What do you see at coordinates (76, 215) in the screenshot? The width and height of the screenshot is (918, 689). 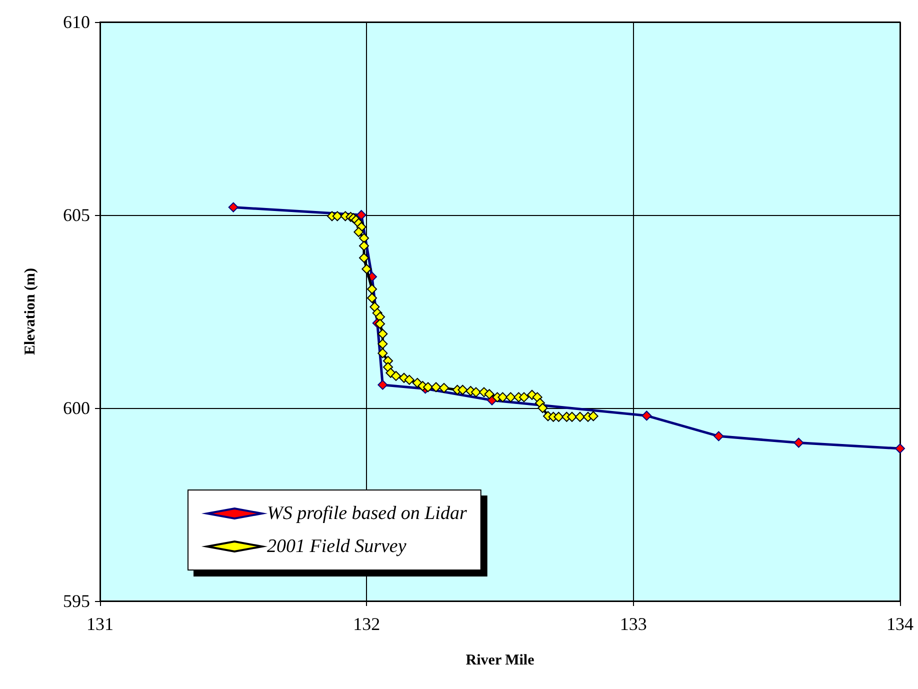 I see `y-tick-label: 605` at bounding box center [76, 215].